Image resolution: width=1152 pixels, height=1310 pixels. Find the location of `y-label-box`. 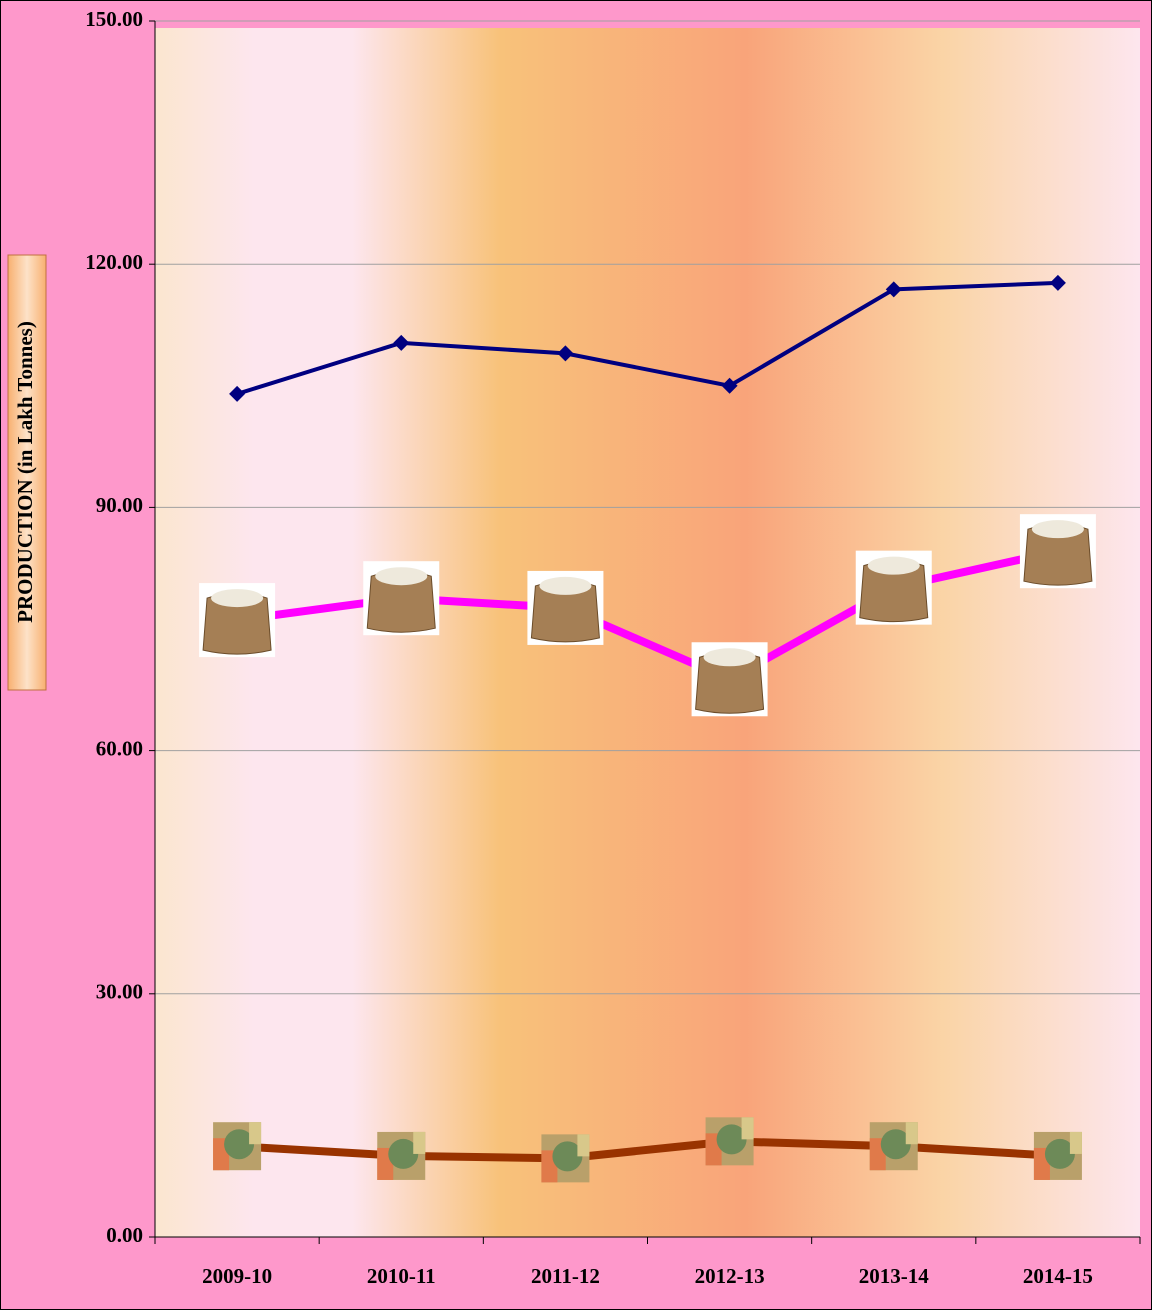

y-label-box is located at coordinates (27, 472).